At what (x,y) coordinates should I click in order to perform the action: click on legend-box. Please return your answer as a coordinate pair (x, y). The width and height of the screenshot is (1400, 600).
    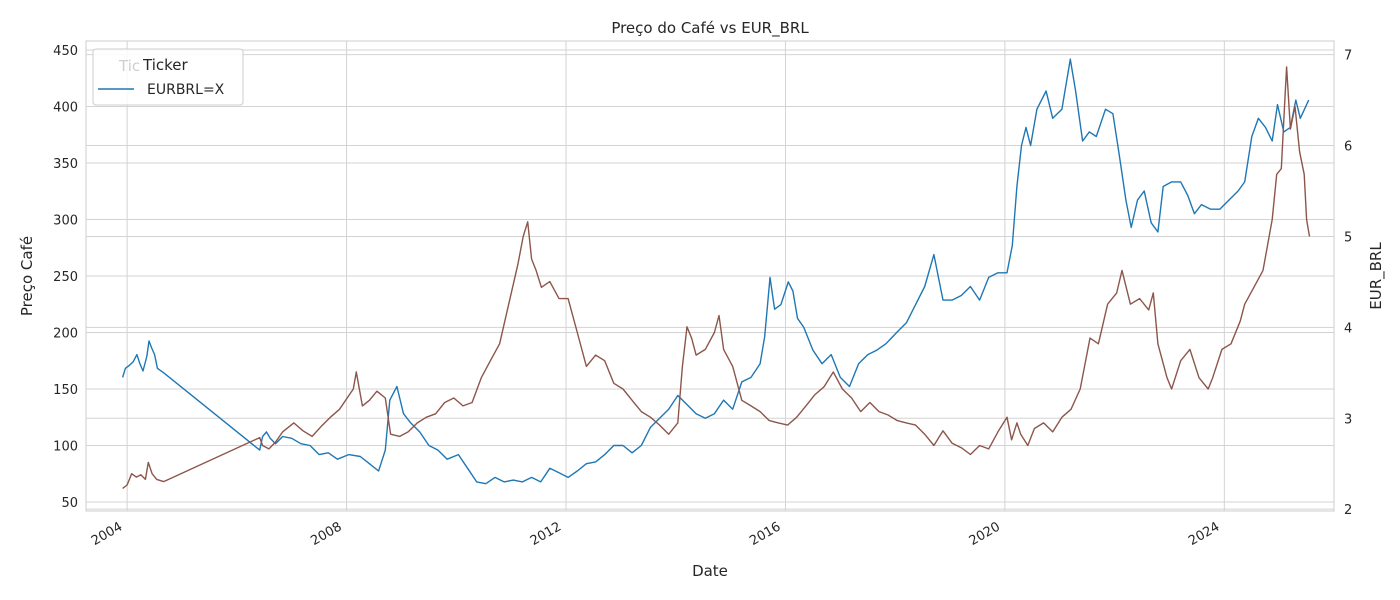
    Looking at the image, I should click on (168, 77).